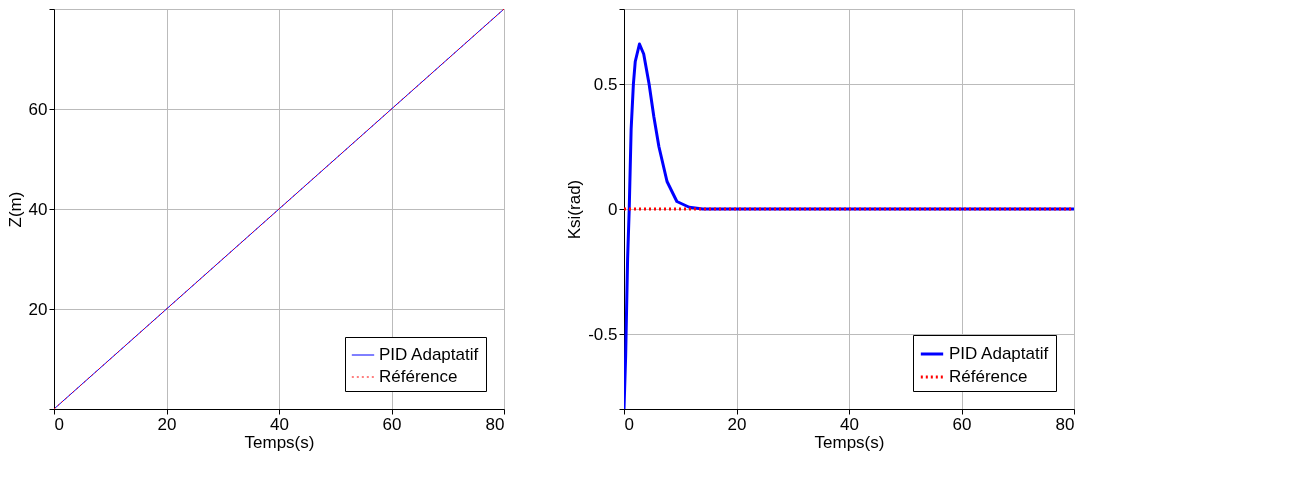 This screenshot has width=1295, height=479. Describe the element at coordinates (38, 109) in the screenshot. I see `y-tick-label: 60` at that location.